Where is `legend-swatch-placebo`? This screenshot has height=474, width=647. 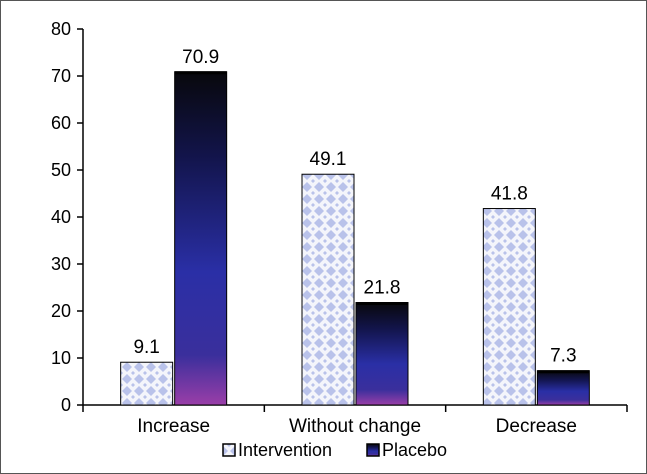
legend-swatch-placebo is located at coordinates (373, 450).